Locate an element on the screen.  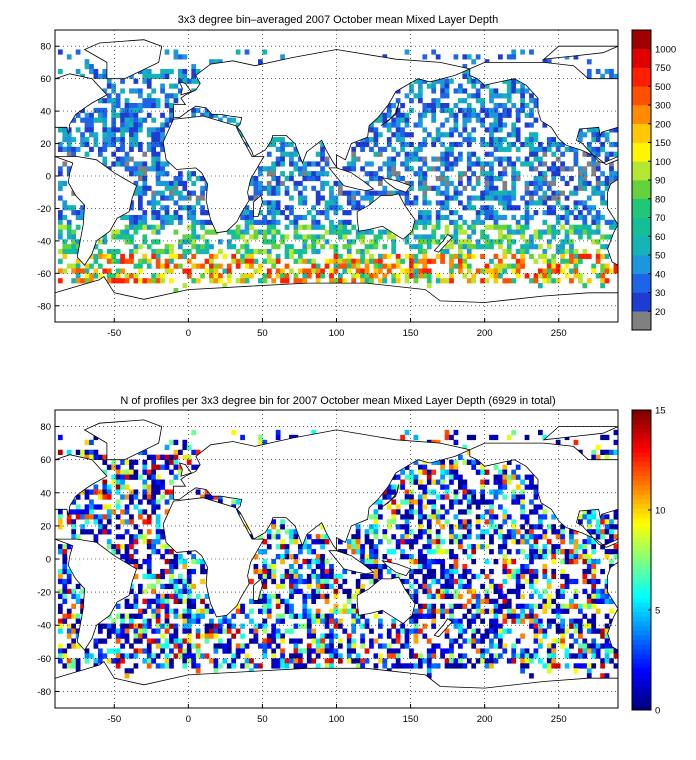
y-tick-label: 60 is located at coordinates (45, 460).